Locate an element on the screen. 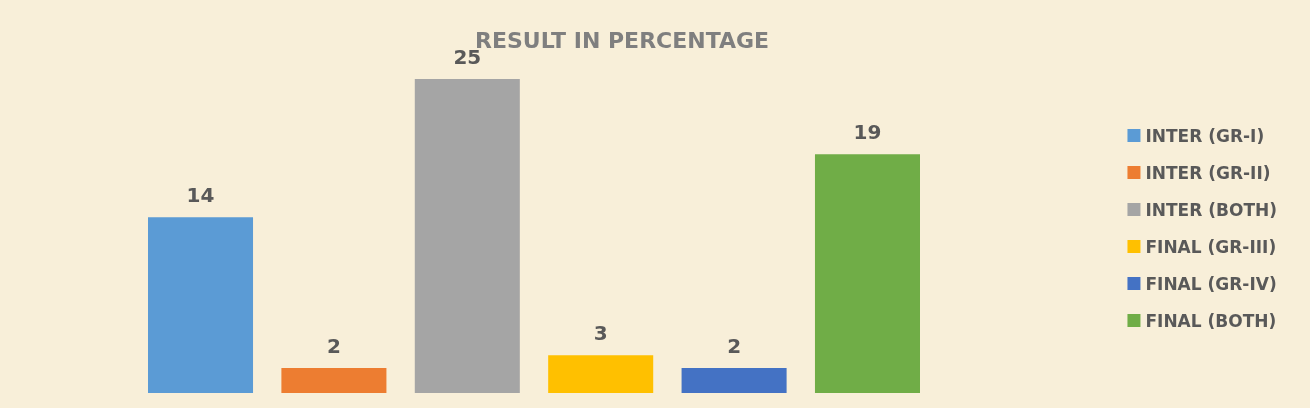 This screenshot has height=408, width=1310. data-label: 14 is located at coordinates (200, 195).